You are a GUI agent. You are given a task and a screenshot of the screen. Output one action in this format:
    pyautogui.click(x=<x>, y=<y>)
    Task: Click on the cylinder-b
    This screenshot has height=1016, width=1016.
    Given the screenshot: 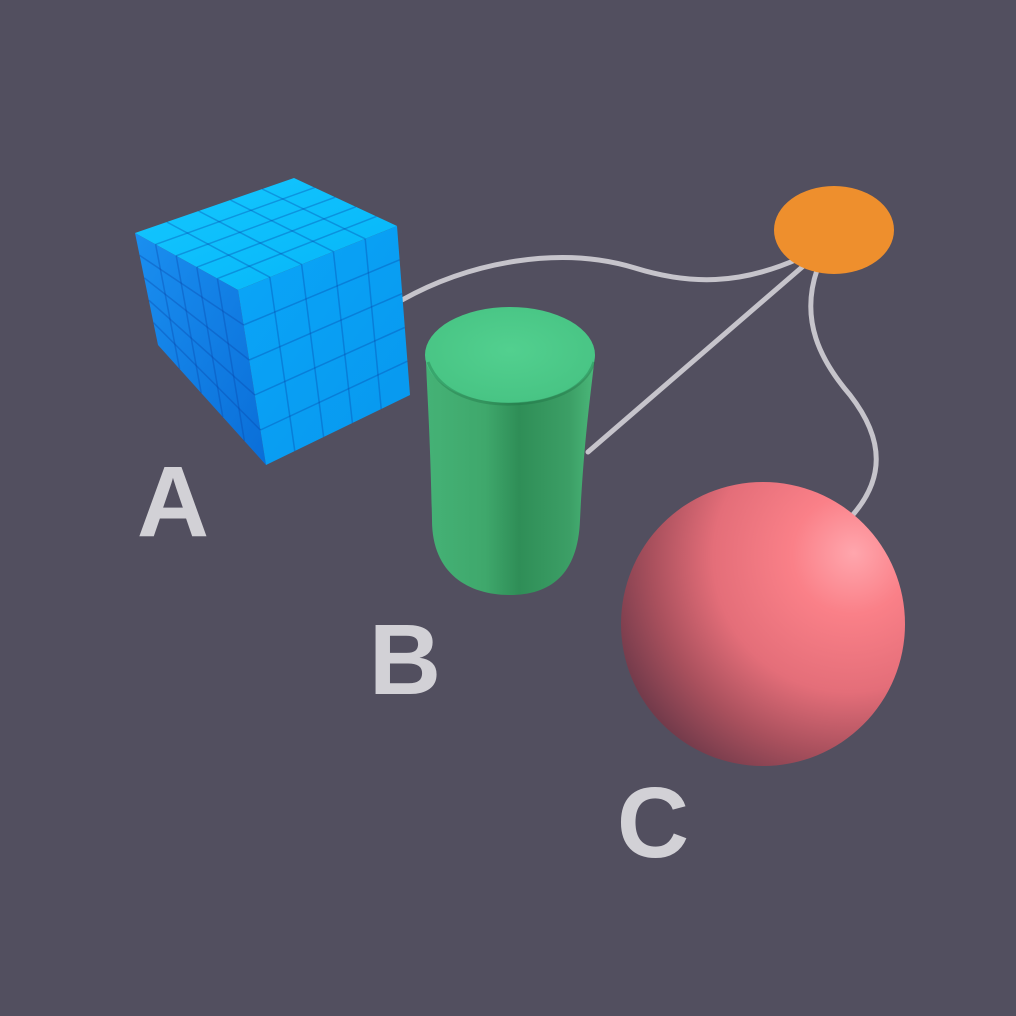 What is the action you would take?
    pyautogui.click(x=510, y=451)
    